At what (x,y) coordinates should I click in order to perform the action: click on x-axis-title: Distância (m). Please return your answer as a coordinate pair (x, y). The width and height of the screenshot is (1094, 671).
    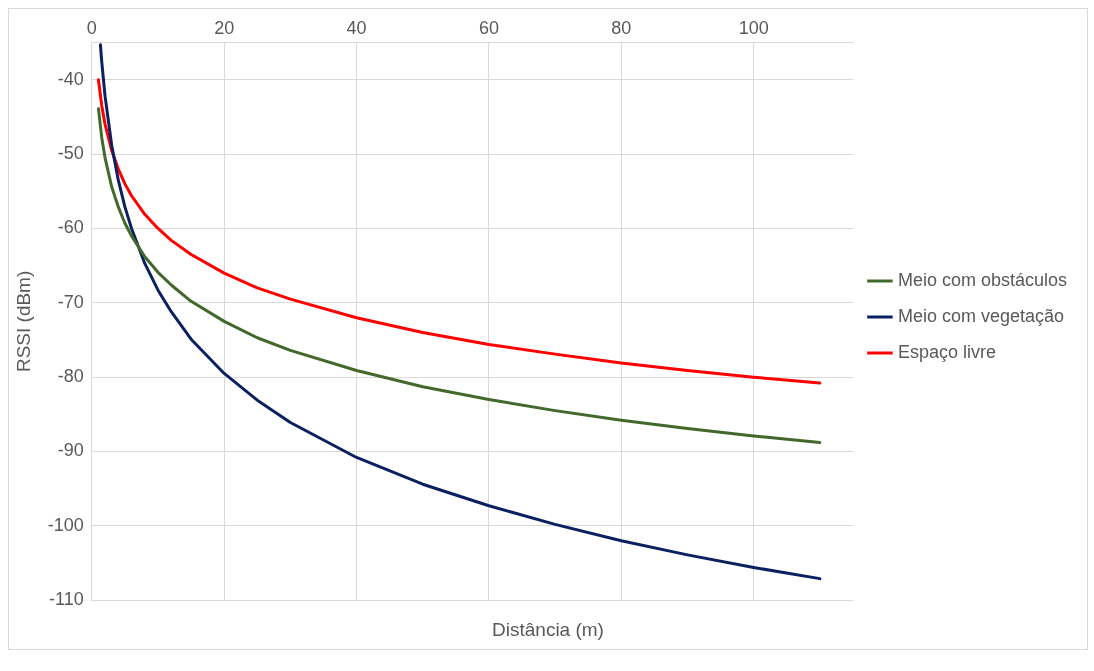
    Looking at the image, I should click on (548, 630).